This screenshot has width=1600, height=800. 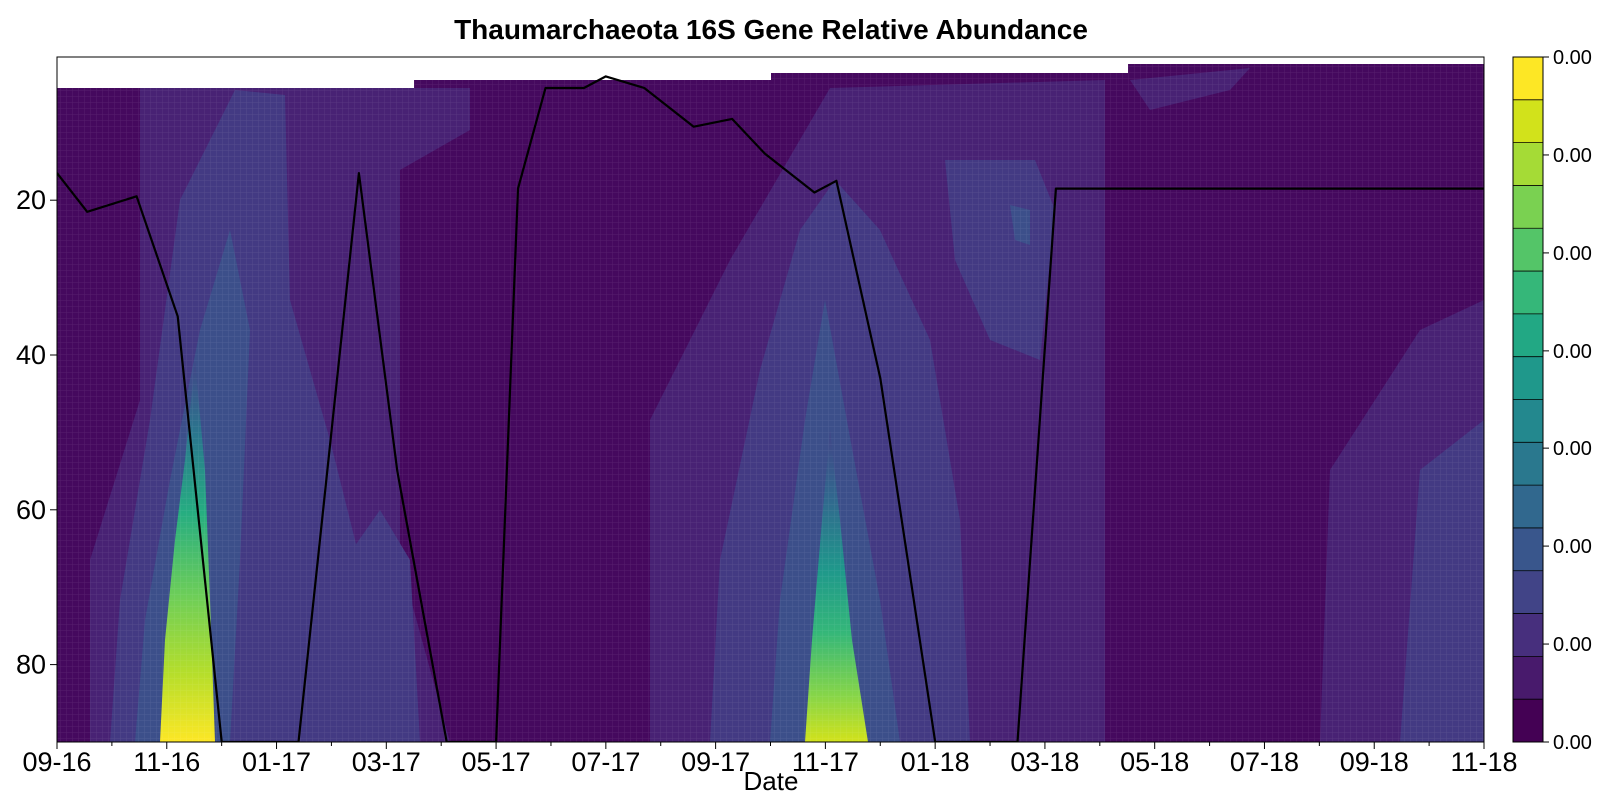 I want to click on y-tick-label: 60, so click(x=31, y=510).